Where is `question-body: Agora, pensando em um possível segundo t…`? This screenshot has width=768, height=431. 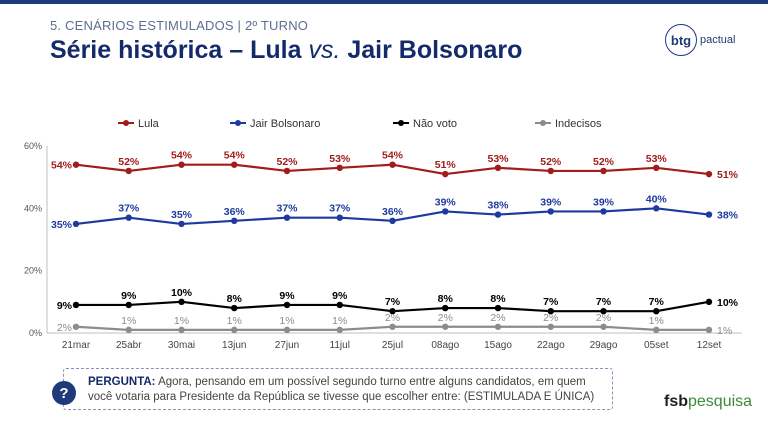 question-body: Agora, pensando em um possível segundo t… is located at coordinates (341, 389).